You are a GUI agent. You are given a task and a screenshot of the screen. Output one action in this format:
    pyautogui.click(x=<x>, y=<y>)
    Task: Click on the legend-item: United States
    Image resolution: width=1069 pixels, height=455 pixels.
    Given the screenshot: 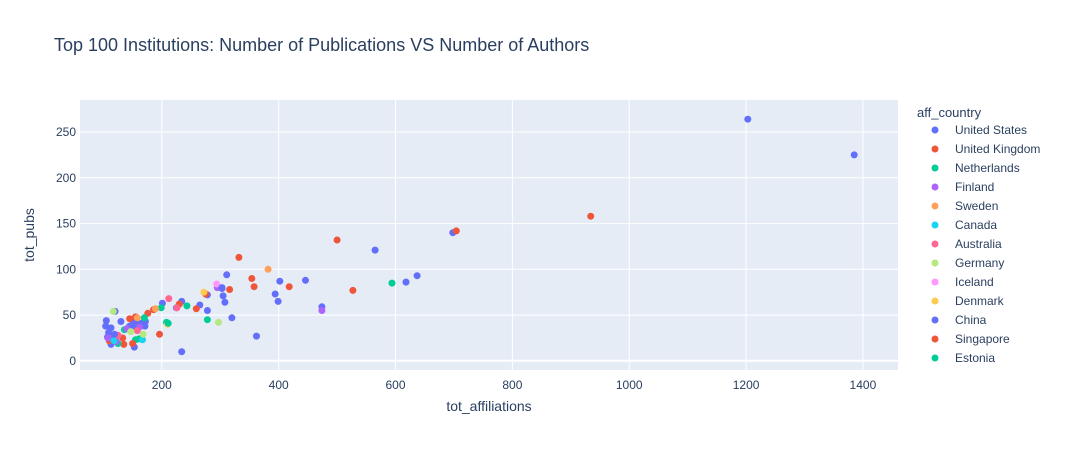 What is the action you would take?
    pyautogui.click(x=979, y=130)
    